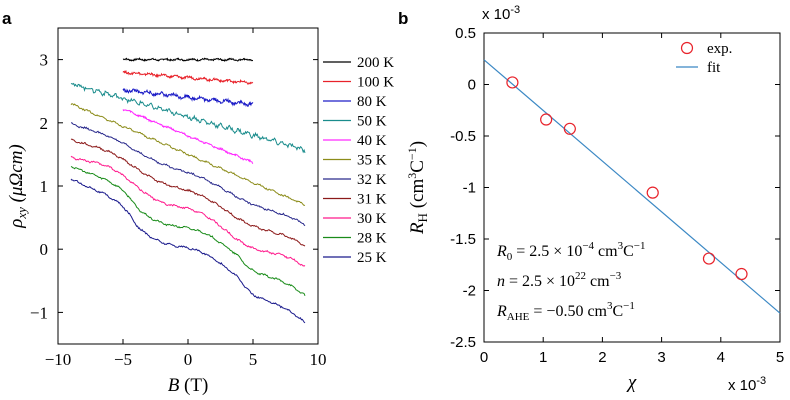  Describe the element at coordinates (253, 359) in the screenshot. I see `panel-a-xtick-label: 5` at that location.